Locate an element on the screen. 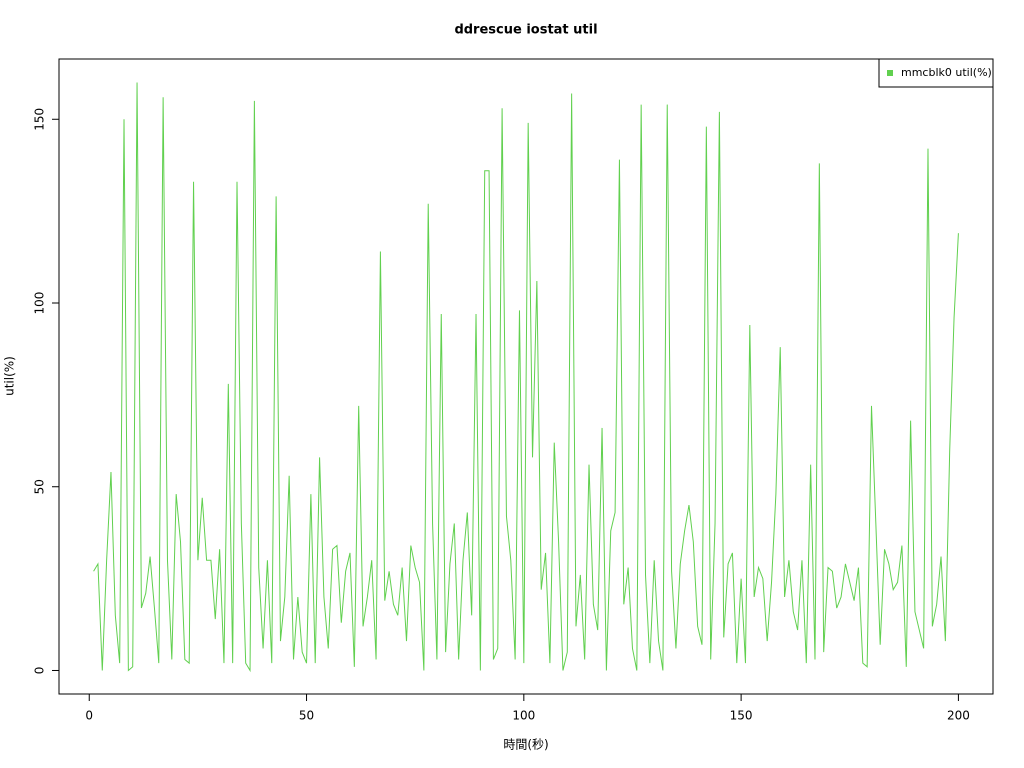  legend-box is located at coordinates (936, 73).